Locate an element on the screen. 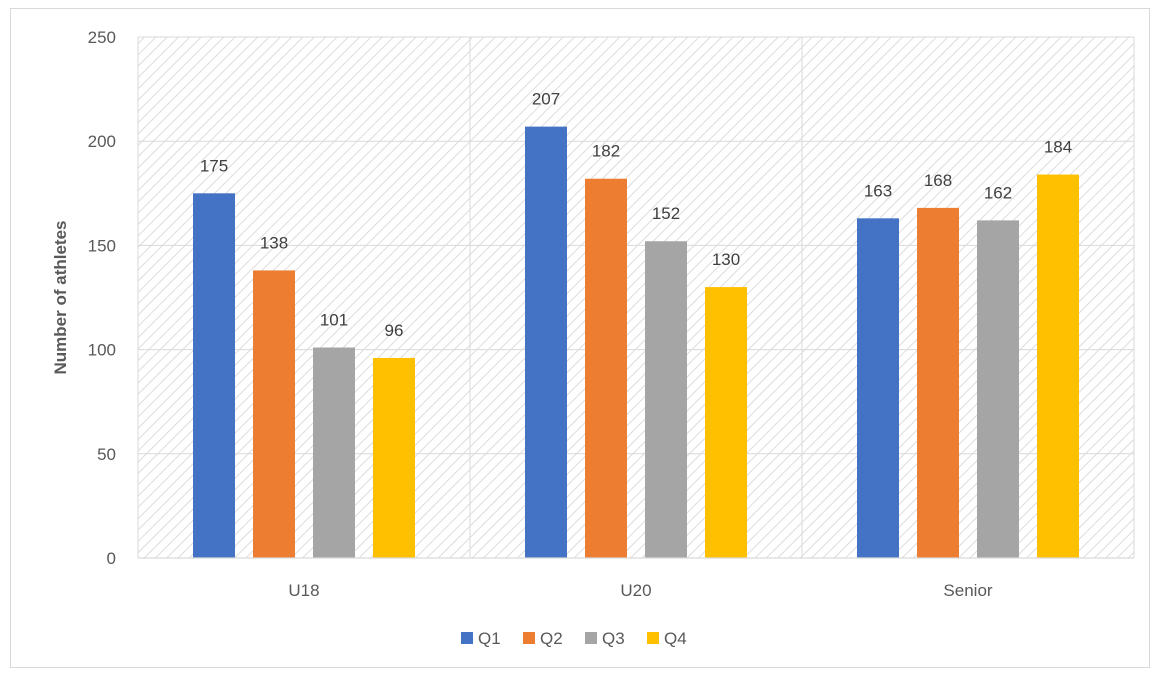 The width and height of the screenshot is (1156, 675). data-label: 182 is located at coordinates (606, 151).